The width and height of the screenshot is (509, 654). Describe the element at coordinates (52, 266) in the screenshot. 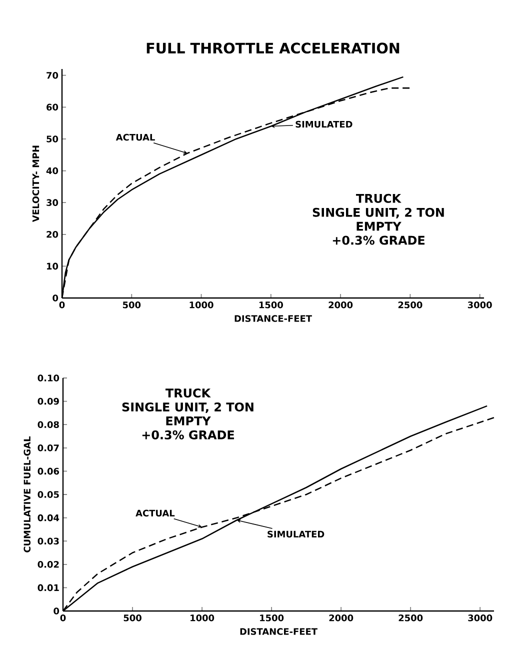

I see `y-tick-label: 10` at that location.